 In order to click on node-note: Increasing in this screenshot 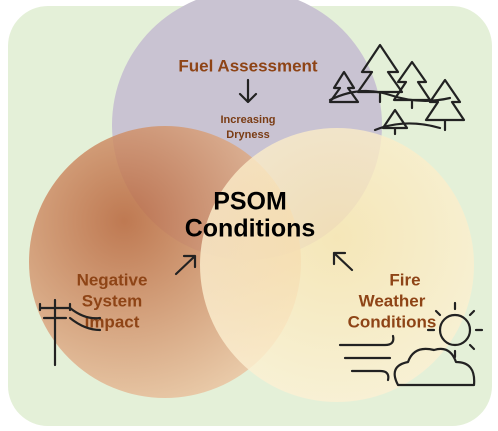, I will do `click(247, 120)`.